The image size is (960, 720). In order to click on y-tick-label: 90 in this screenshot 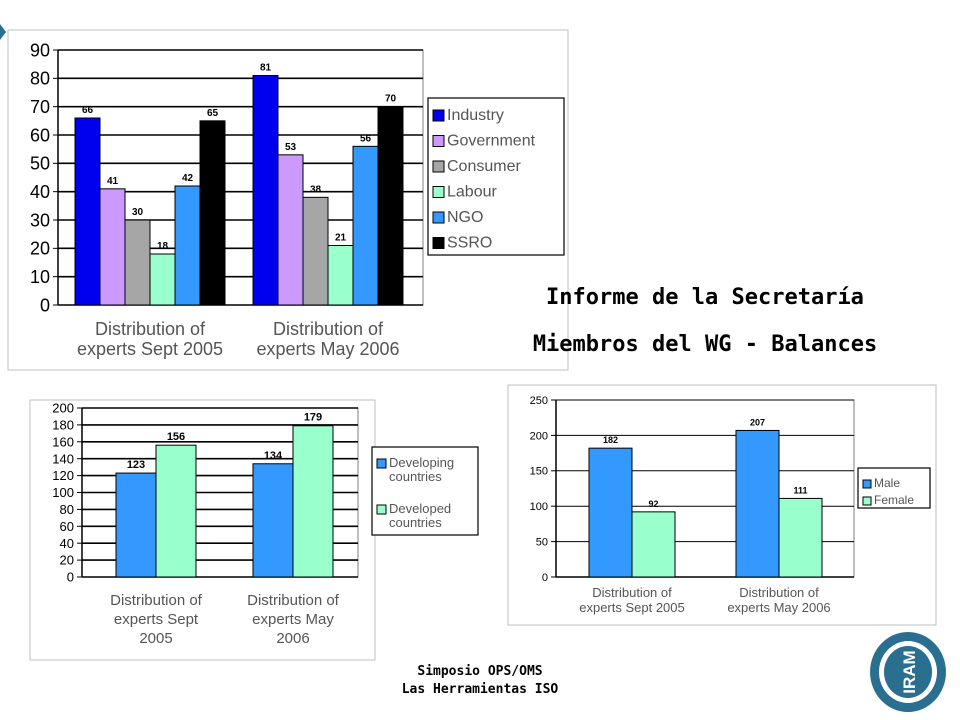, I will do `click(40, 50)`.